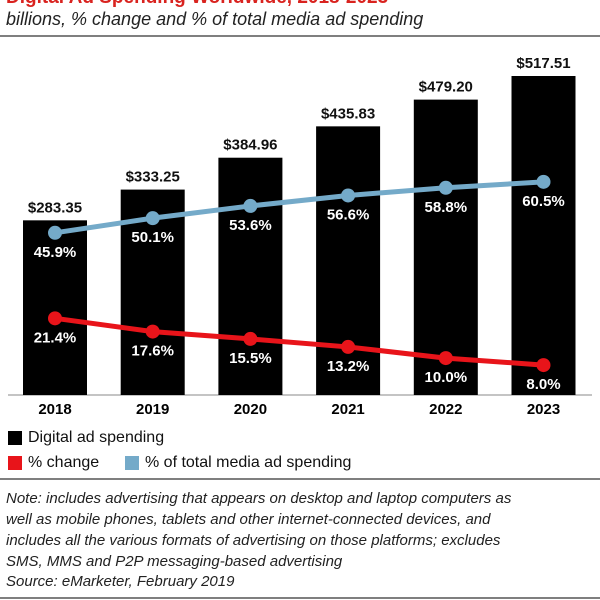 Image resolution: width=600 pixels, height=600 pixels. Describe the element at coordinates (197, 4) in the screenshot. I see `chart-title: Digital Ad Spending Worldwide, 2018-2023` at that location.